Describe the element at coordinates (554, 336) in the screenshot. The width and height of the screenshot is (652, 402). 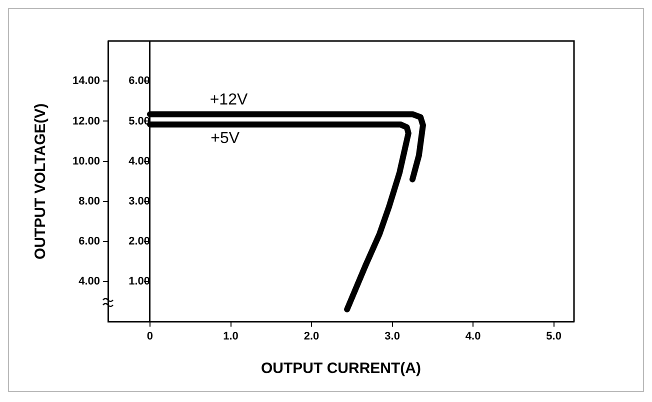
I see `x-tick-label: 5.0` at that location.